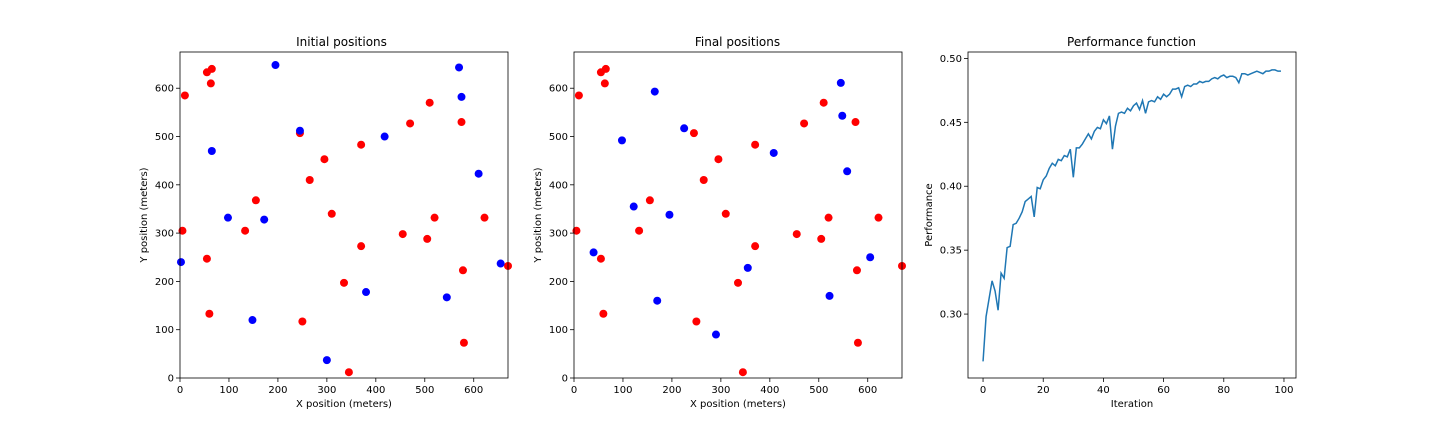  Describe the element at coordinates (1103, 390) in the screenshot. I see `x-tick-label: 40` at that location.